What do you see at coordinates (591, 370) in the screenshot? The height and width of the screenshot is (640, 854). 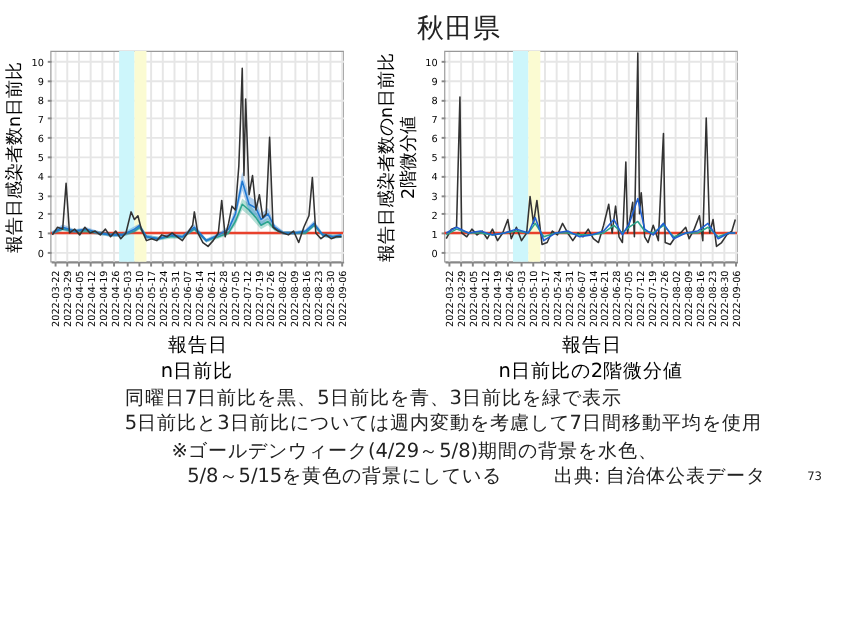 I see `text: n日前比の2階微分値` at bounding box center [591, 370].